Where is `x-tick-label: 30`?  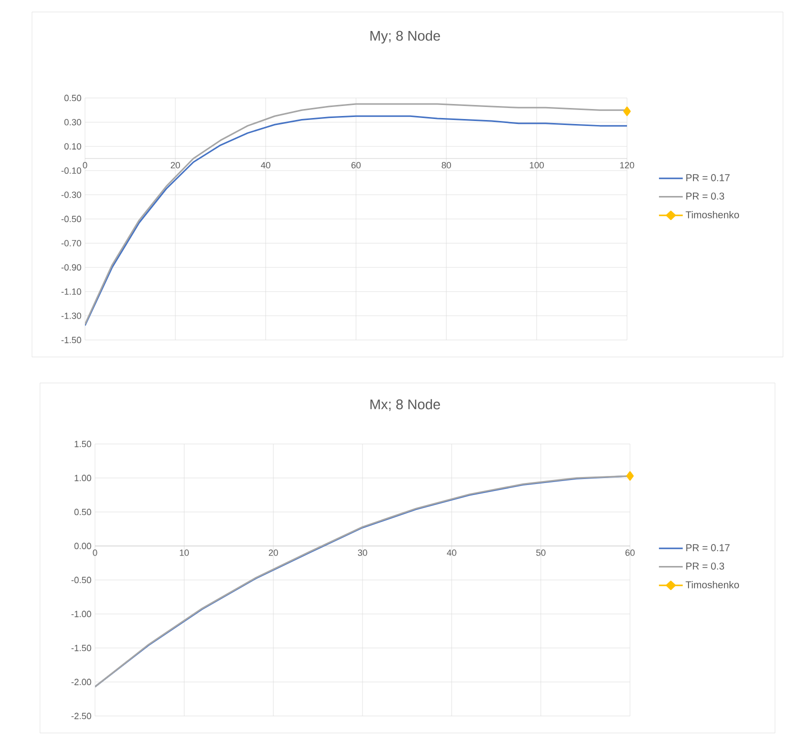 x-tick-label: 30 is located at coordinates (363, 553).